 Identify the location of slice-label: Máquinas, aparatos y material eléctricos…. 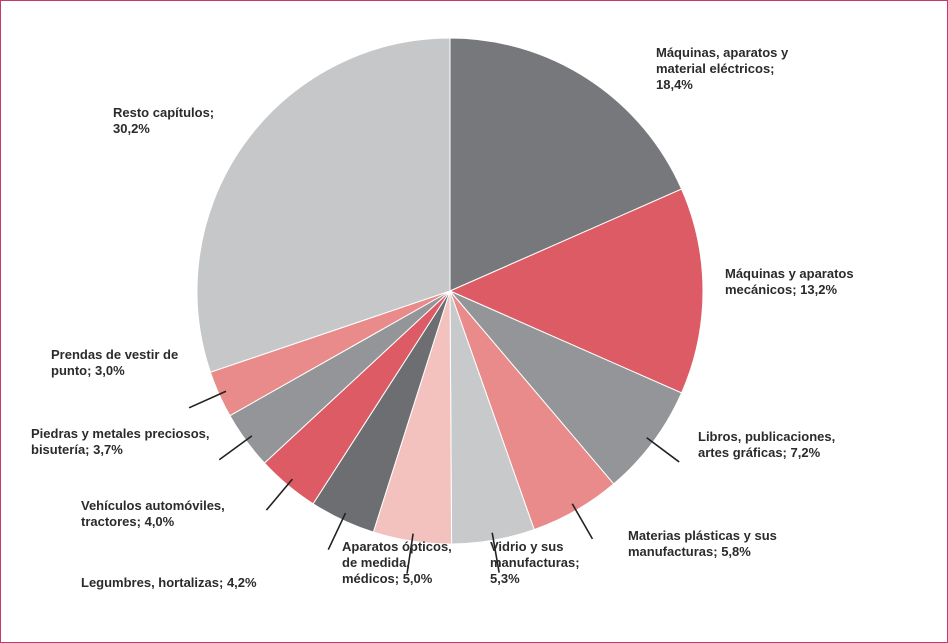
(726, 69).